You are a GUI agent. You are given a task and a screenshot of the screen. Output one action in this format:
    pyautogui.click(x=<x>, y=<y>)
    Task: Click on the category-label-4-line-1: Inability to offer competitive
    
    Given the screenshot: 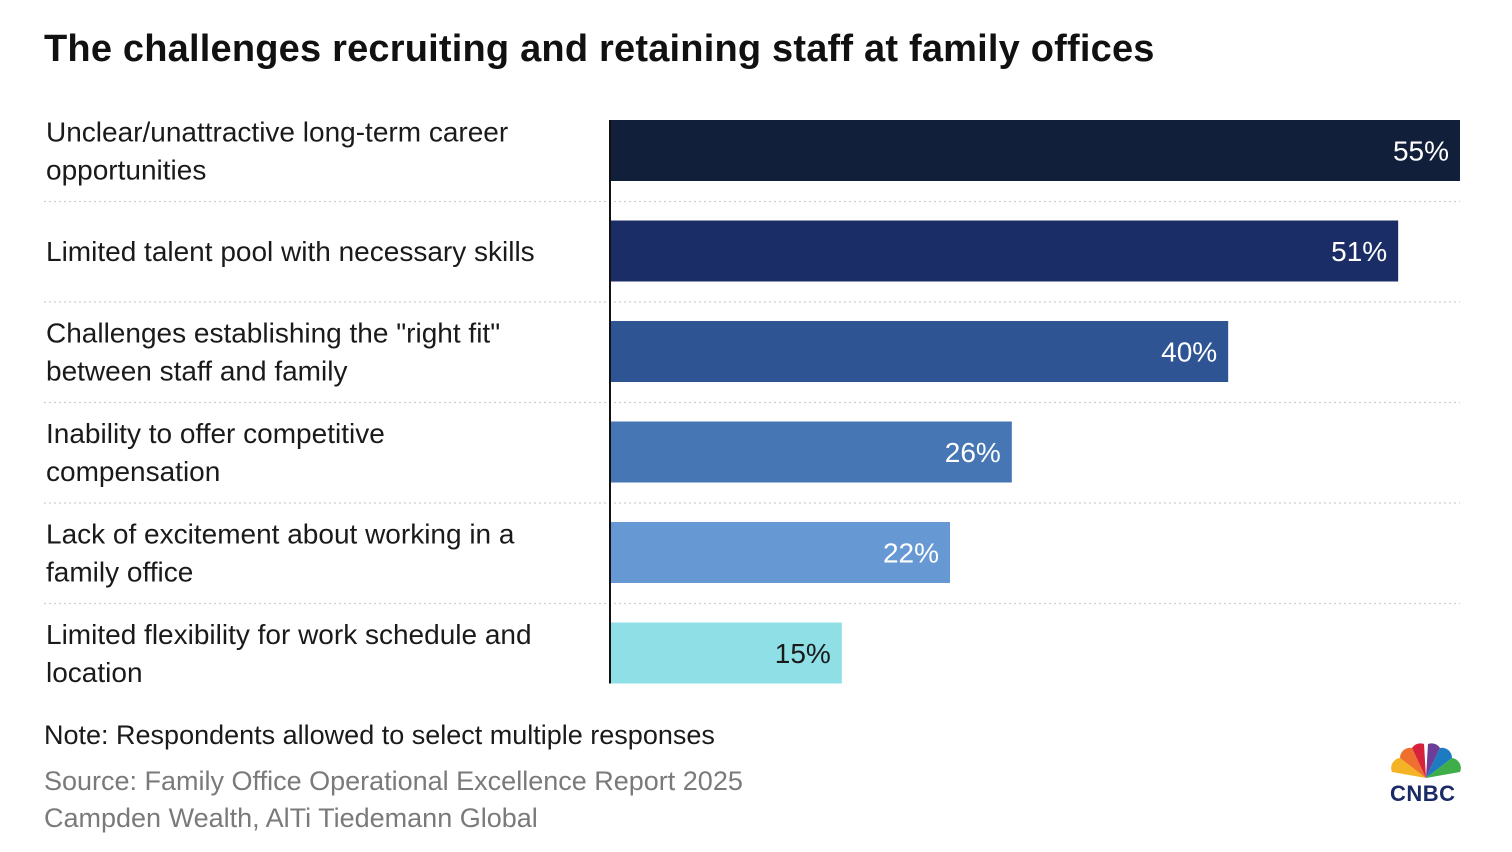 What is the action you would take?
    pyautogui.click(x=215, y=433)
    